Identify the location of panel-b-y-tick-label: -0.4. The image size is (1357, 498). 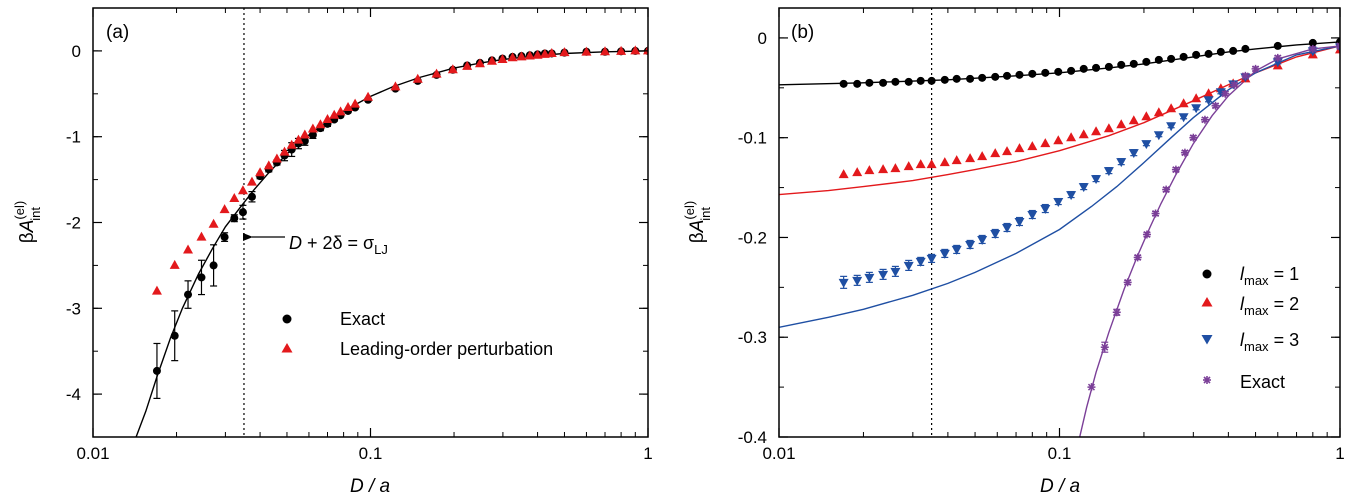
(752, 437).